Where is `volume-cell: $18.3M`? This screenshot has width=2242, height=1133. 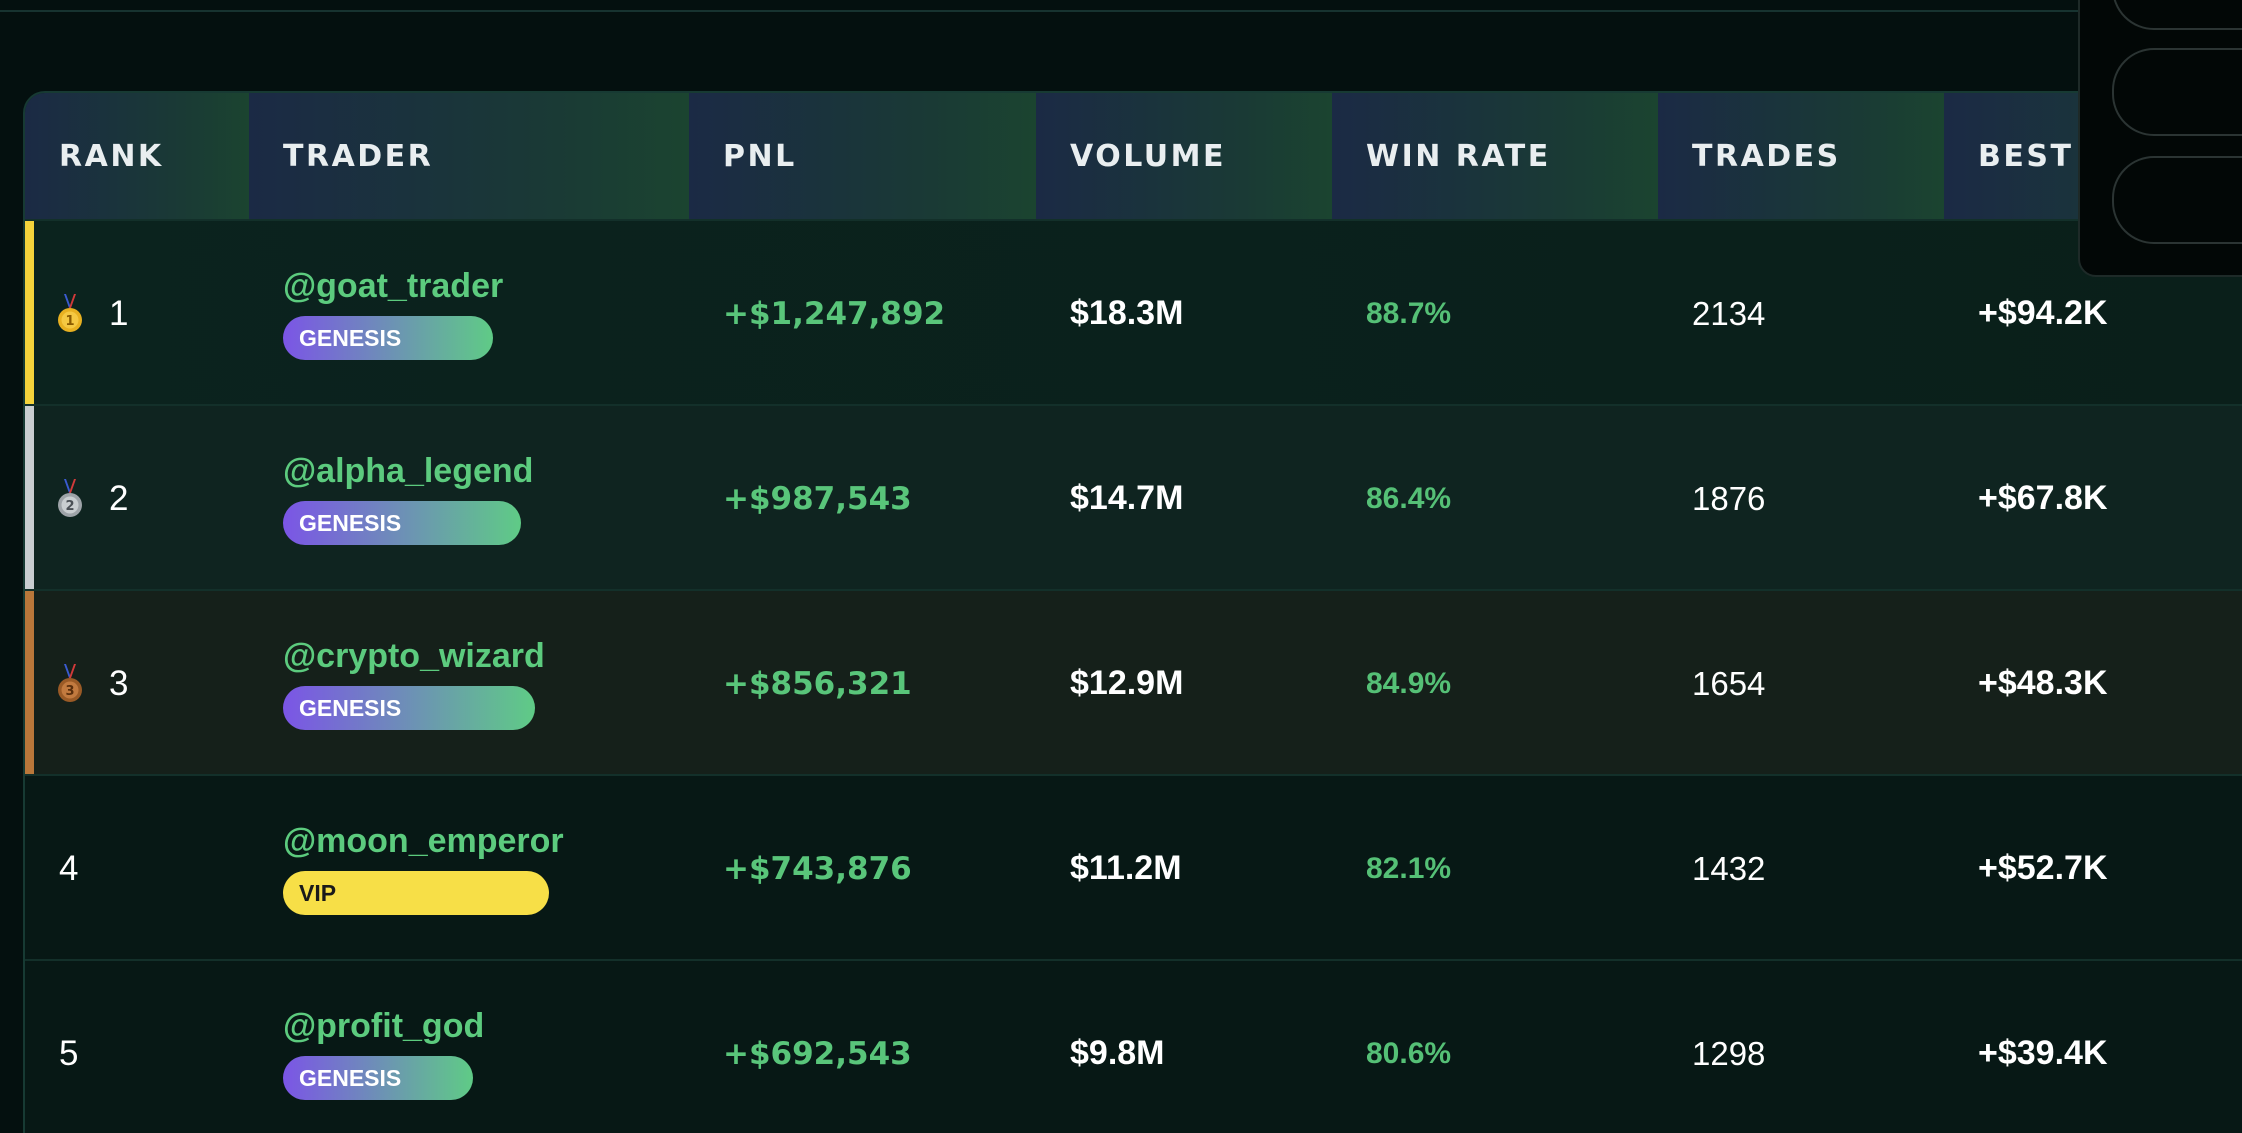
volume-cell: $18.3M is located at coordinates (1184, 313).